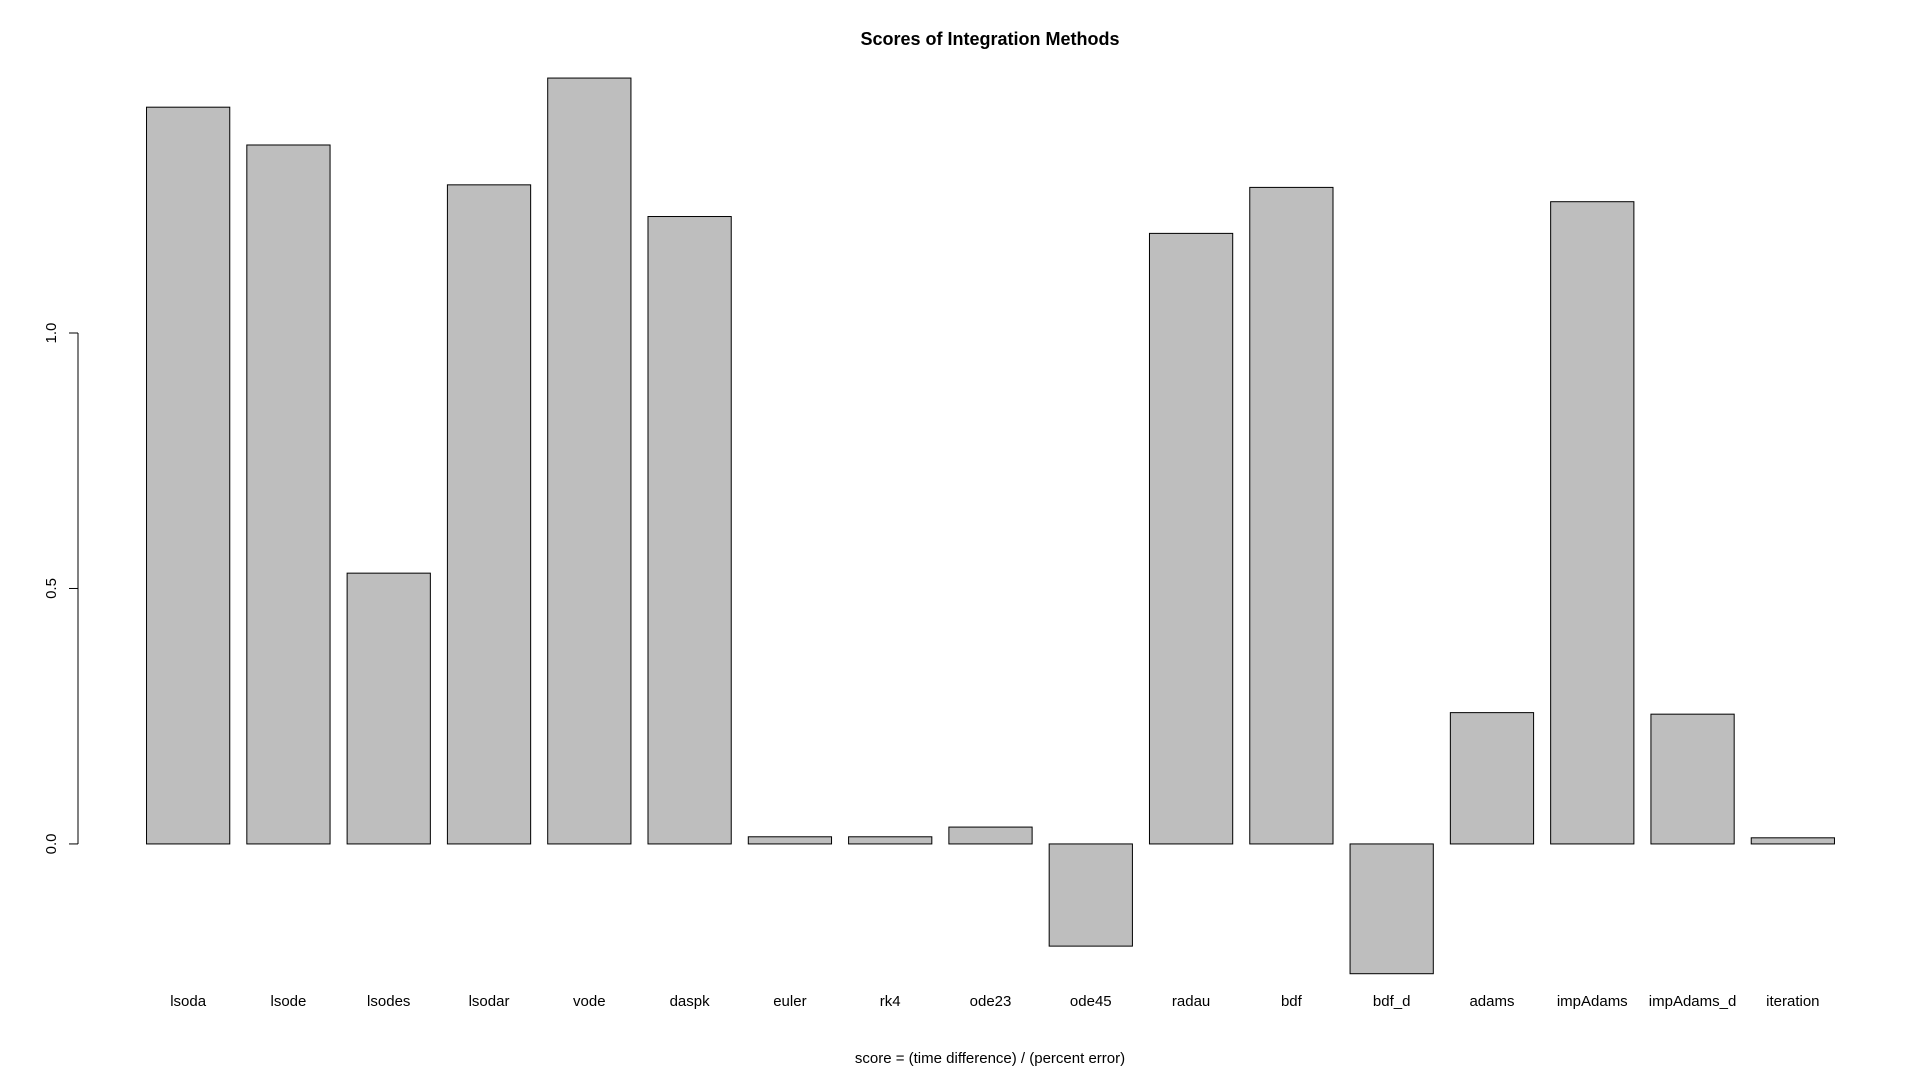 The height and width of the screenshot is (1080, 1920). What do you see at coordinates (1792, 1001) in the screenshot?
I see `x-tick-label: iteration` at bounding box center [1792, 1001].